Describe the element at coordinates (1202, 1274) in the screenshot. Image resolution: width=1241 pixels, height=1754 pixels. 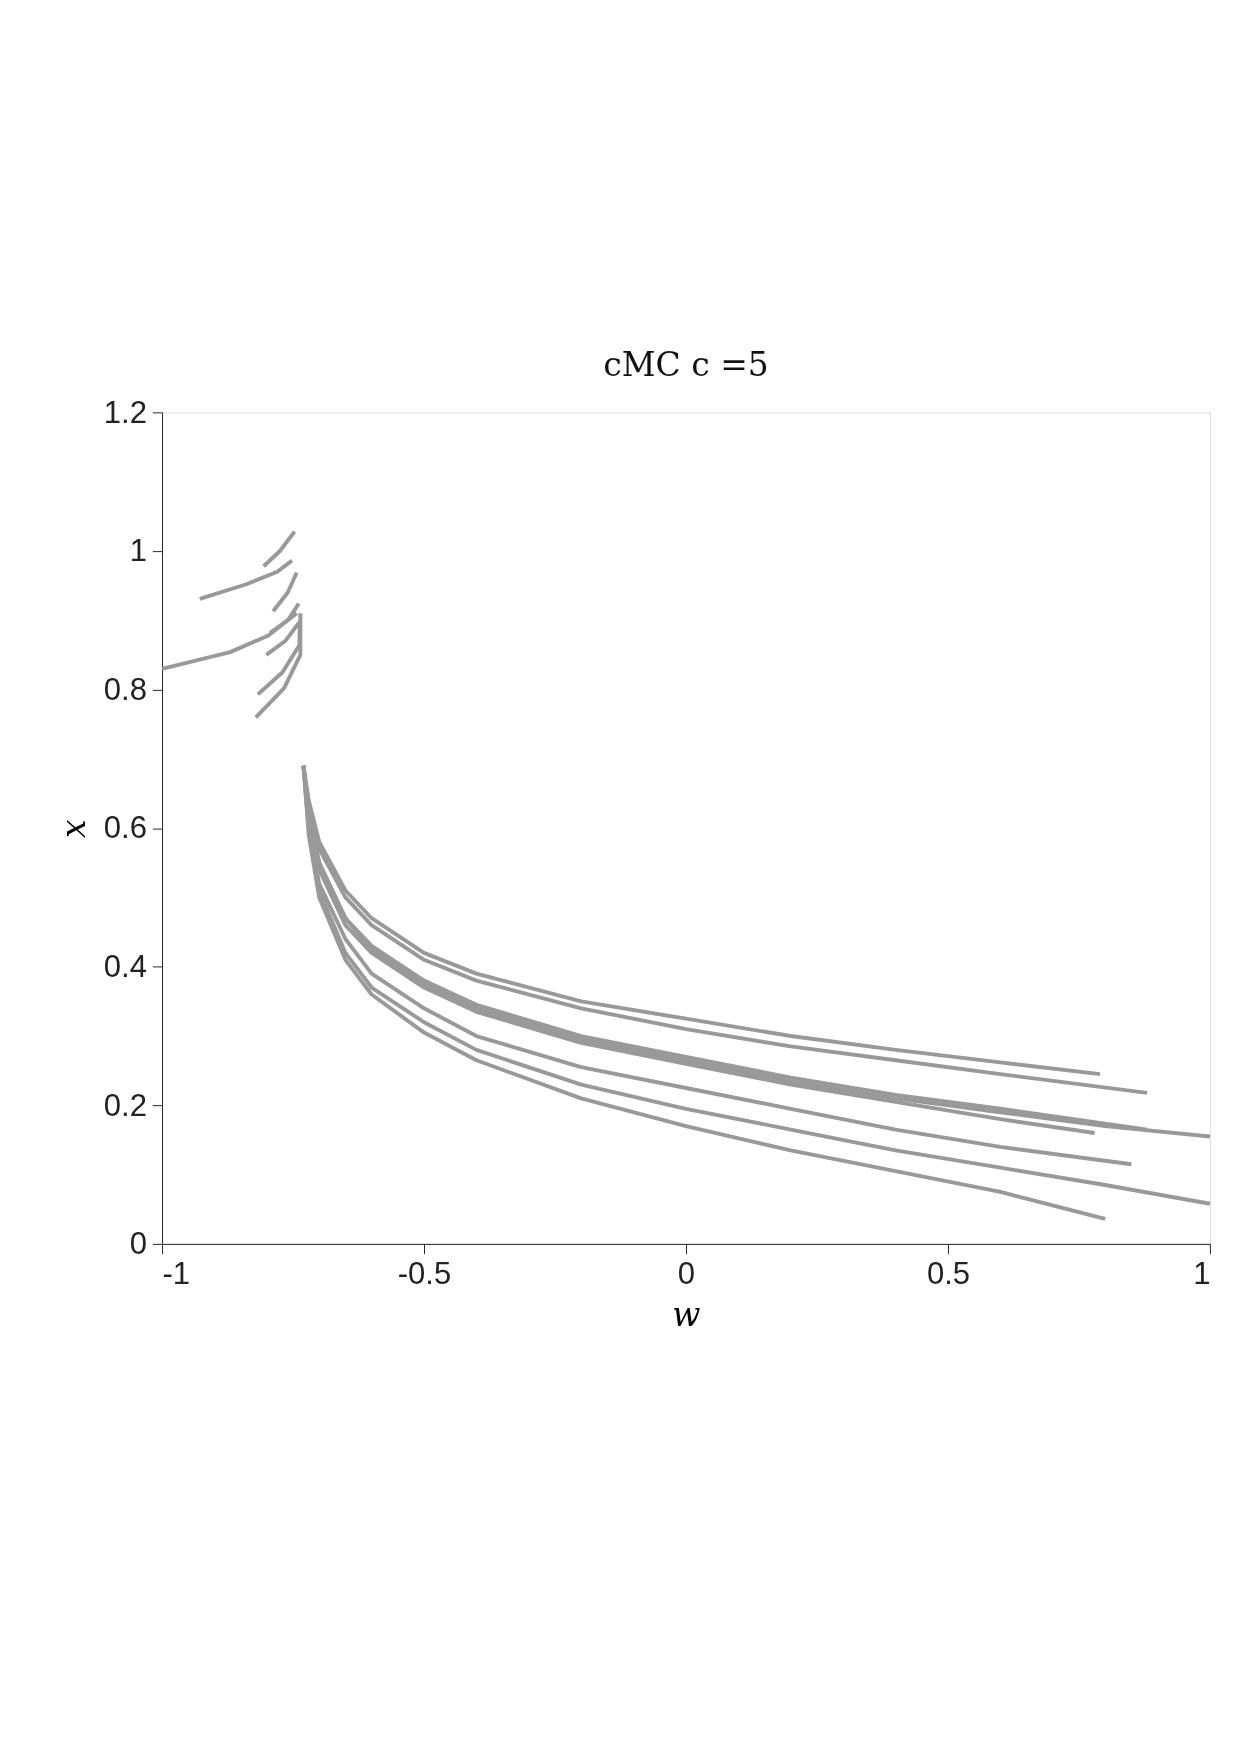
I see `x-tick-label: 1` at that location.